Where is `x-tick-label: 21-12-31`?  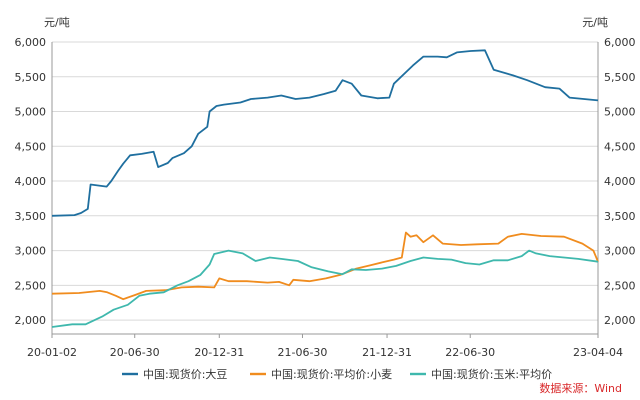
x-tick-label: 21-12-31 is located at coordinates (387, 352).